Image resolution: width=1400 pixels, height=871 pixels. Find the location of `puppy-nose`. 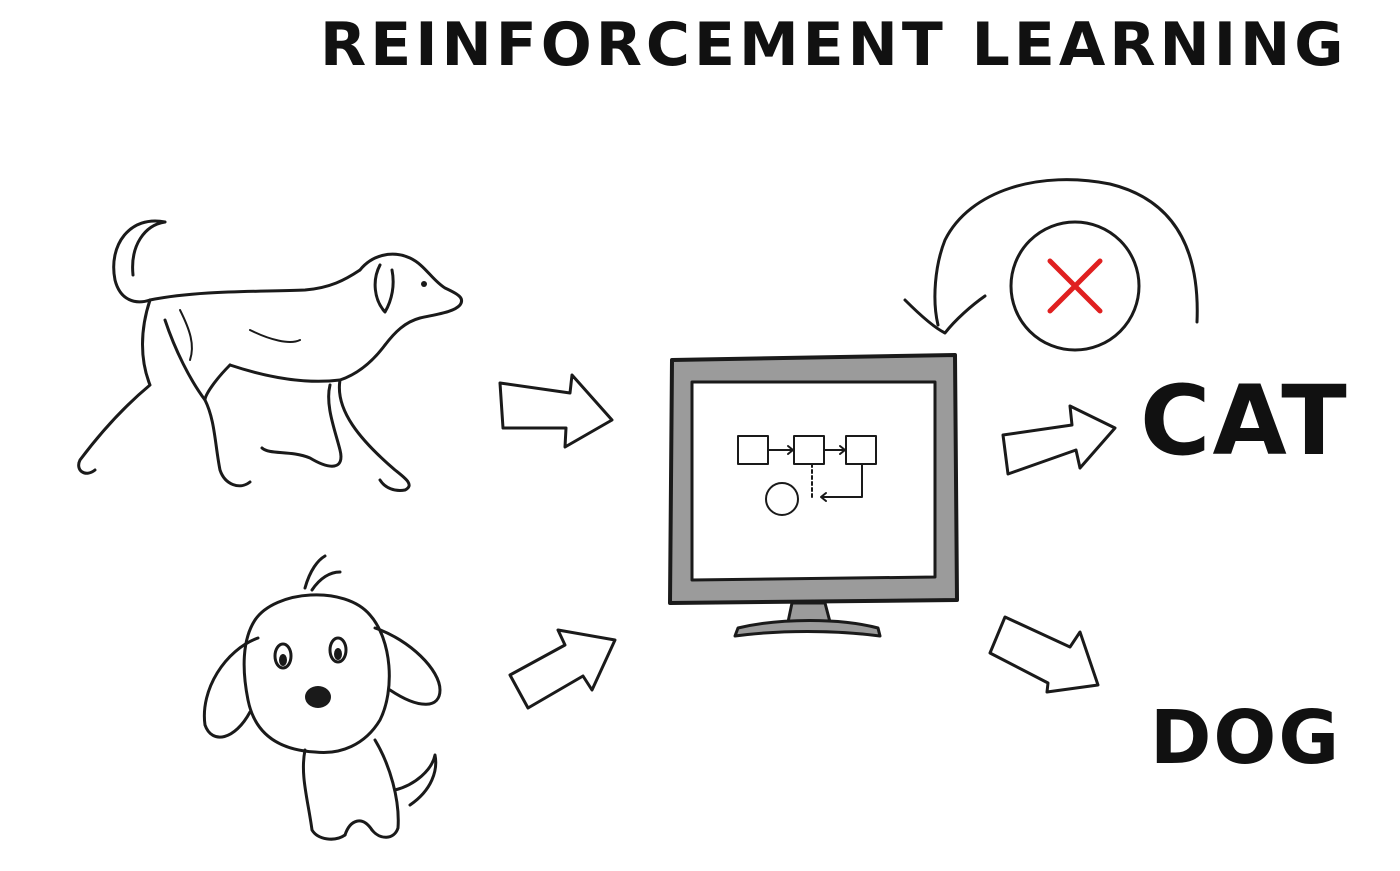

puppy-nose is located at coordinates (318, 697).